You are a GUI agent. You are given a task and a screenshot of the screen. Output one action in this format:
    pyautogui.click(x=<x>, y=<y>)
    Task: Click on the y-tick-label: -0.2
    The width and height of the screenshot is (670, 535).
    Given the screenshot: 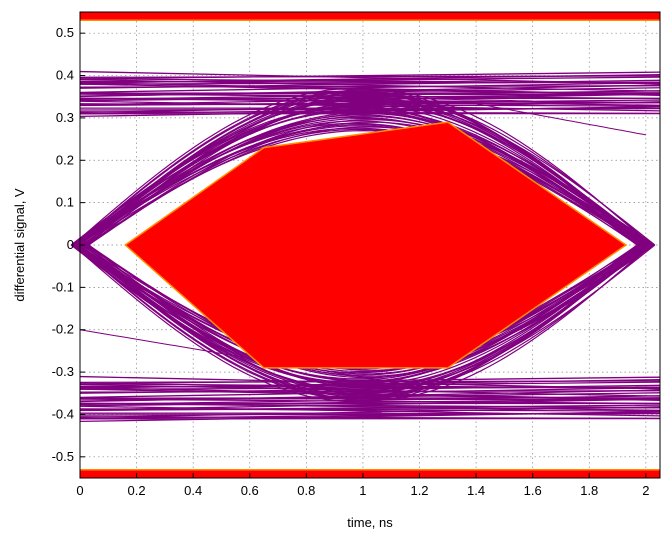 What is the action you would take?
    pyautogui.click(x=63, y=329)
    